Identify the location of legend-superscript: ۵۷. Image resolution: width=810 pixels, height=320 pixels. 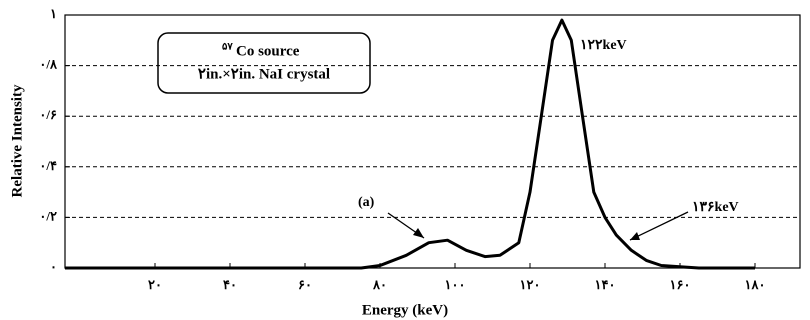
(227, 46).